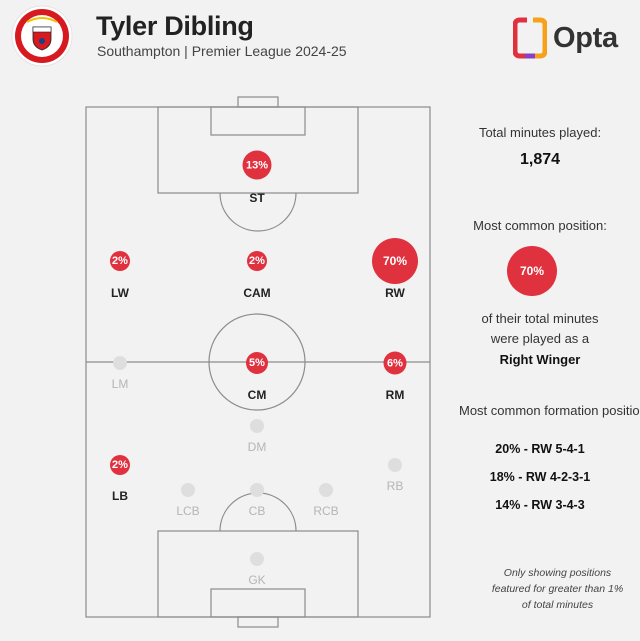  What do you see at coordinates (120, 384) in the screenshot?
I see `position-label-lm: LM` at bounding box center [120, 384].